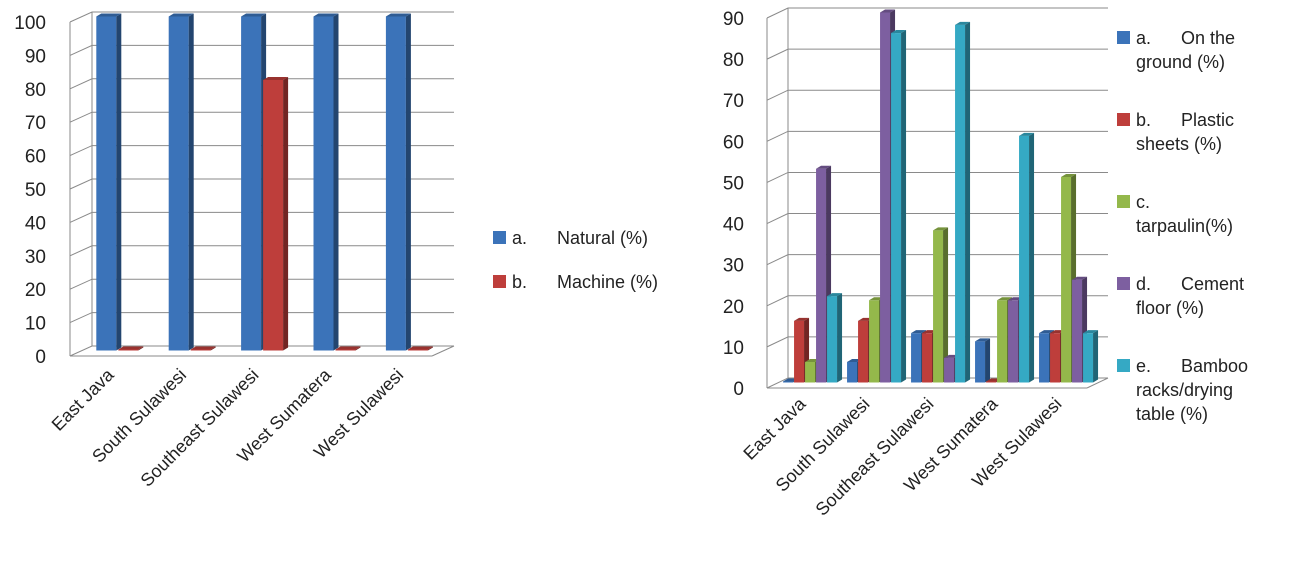 This screenshot has height=569, width=1316. What do you see at coordinates (1175, 214) in the screenshot?
I see `legend-item: c. tarpaulin(%)` at bounding box center [1175, 214].